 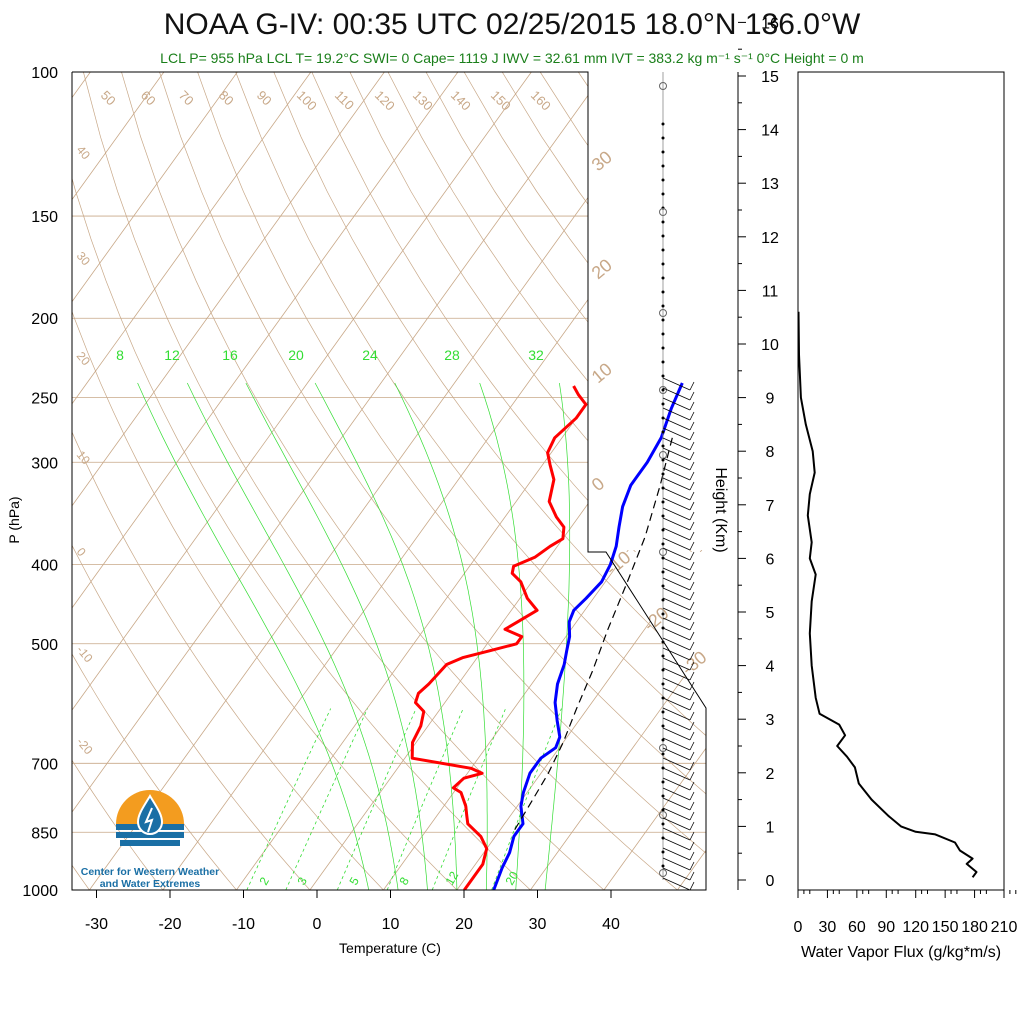 What do you see at coordinates (307, 101) in the screenshot?
I see `isotherm-label: 100` at bounding box center [307, 101].